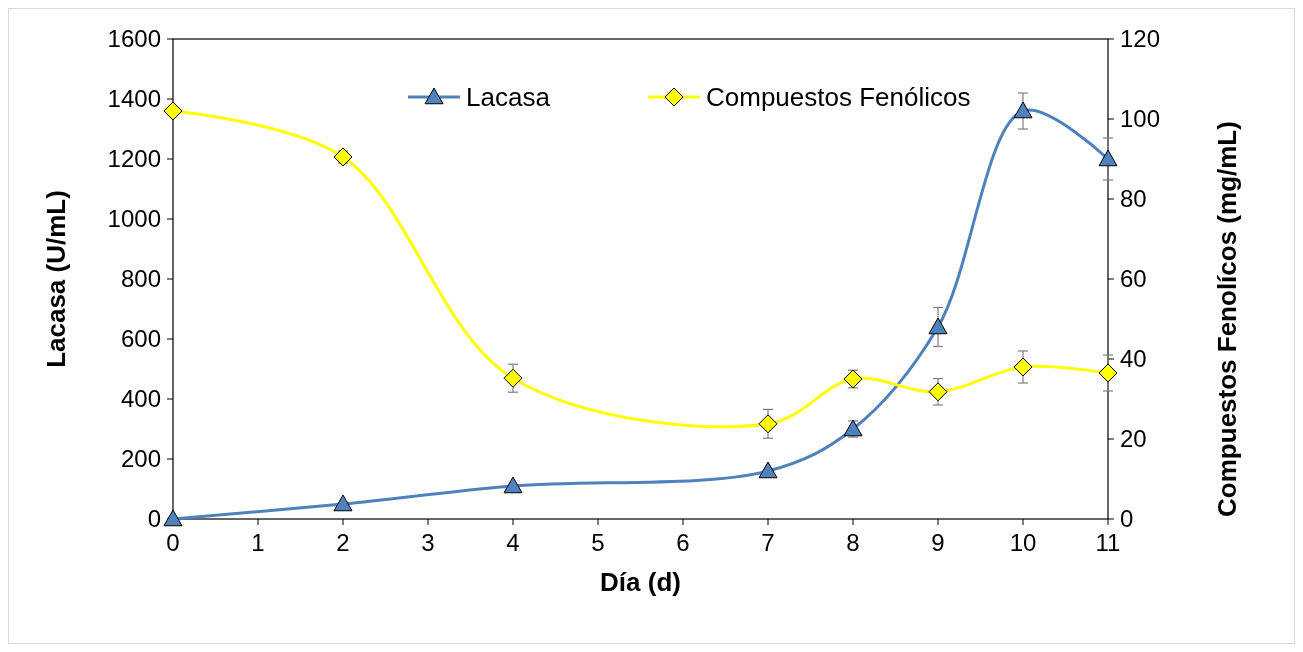  What do you see at coordinates (134, 158) in the screenshot?
I see `y-tick-label: 1200` at bounding box center [134, 158].